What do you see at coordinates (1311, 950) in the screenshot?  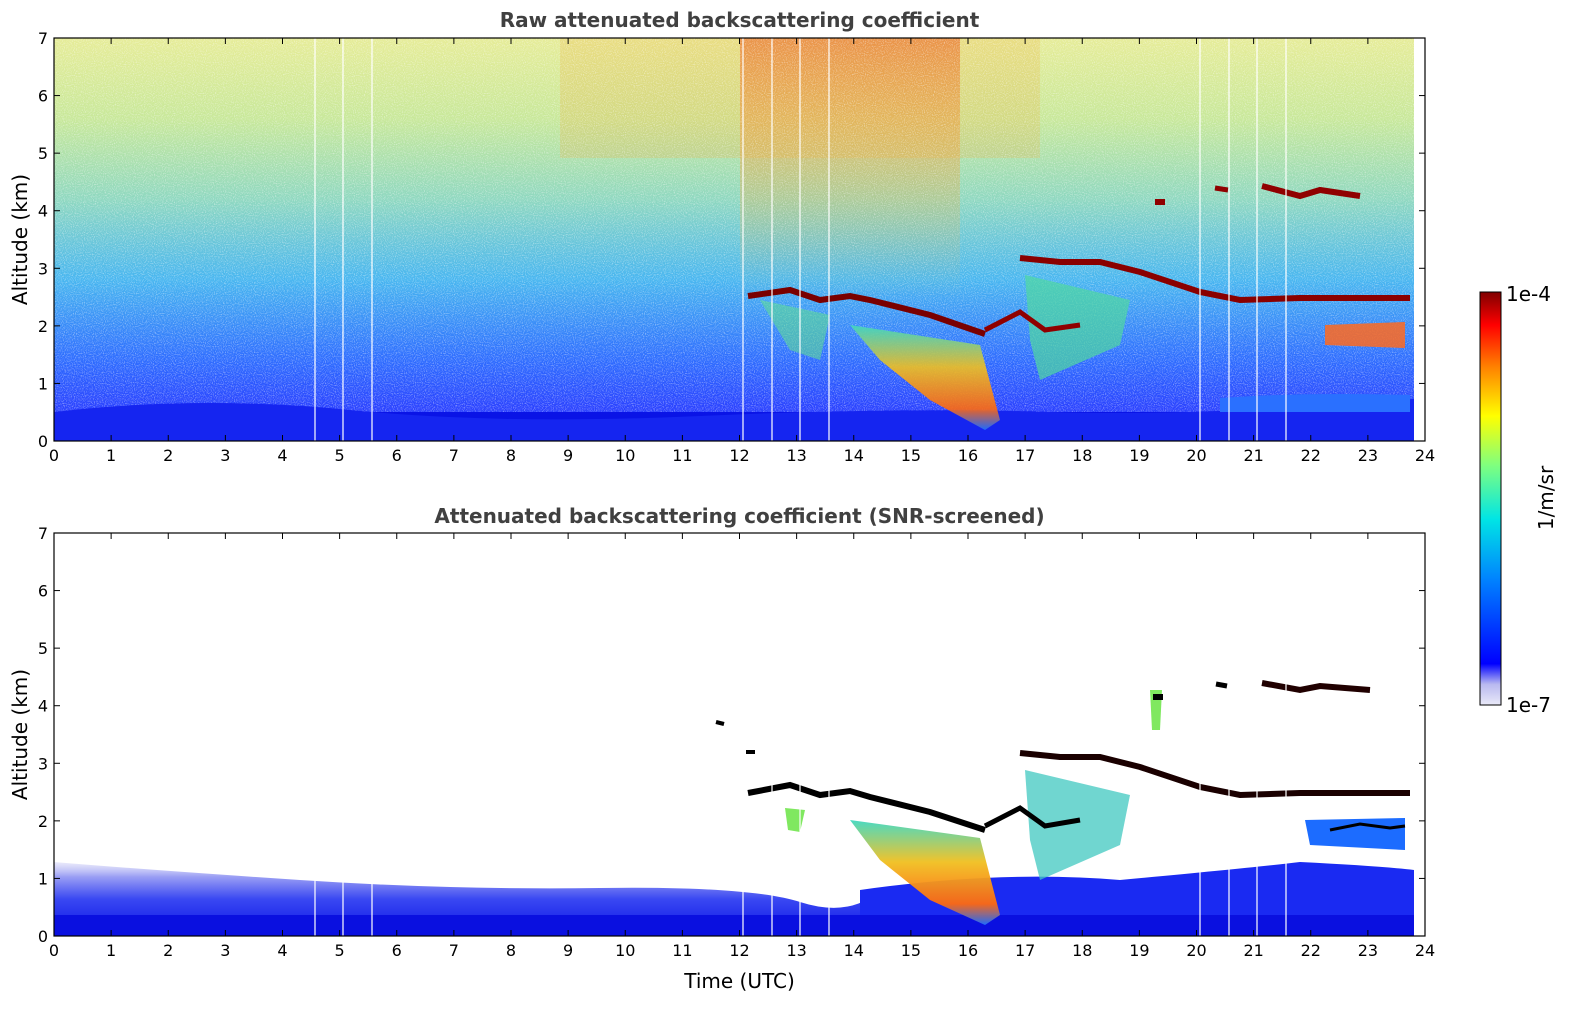 I see `screened-x-tick-label: 22` at bounding box center [1311, 950].